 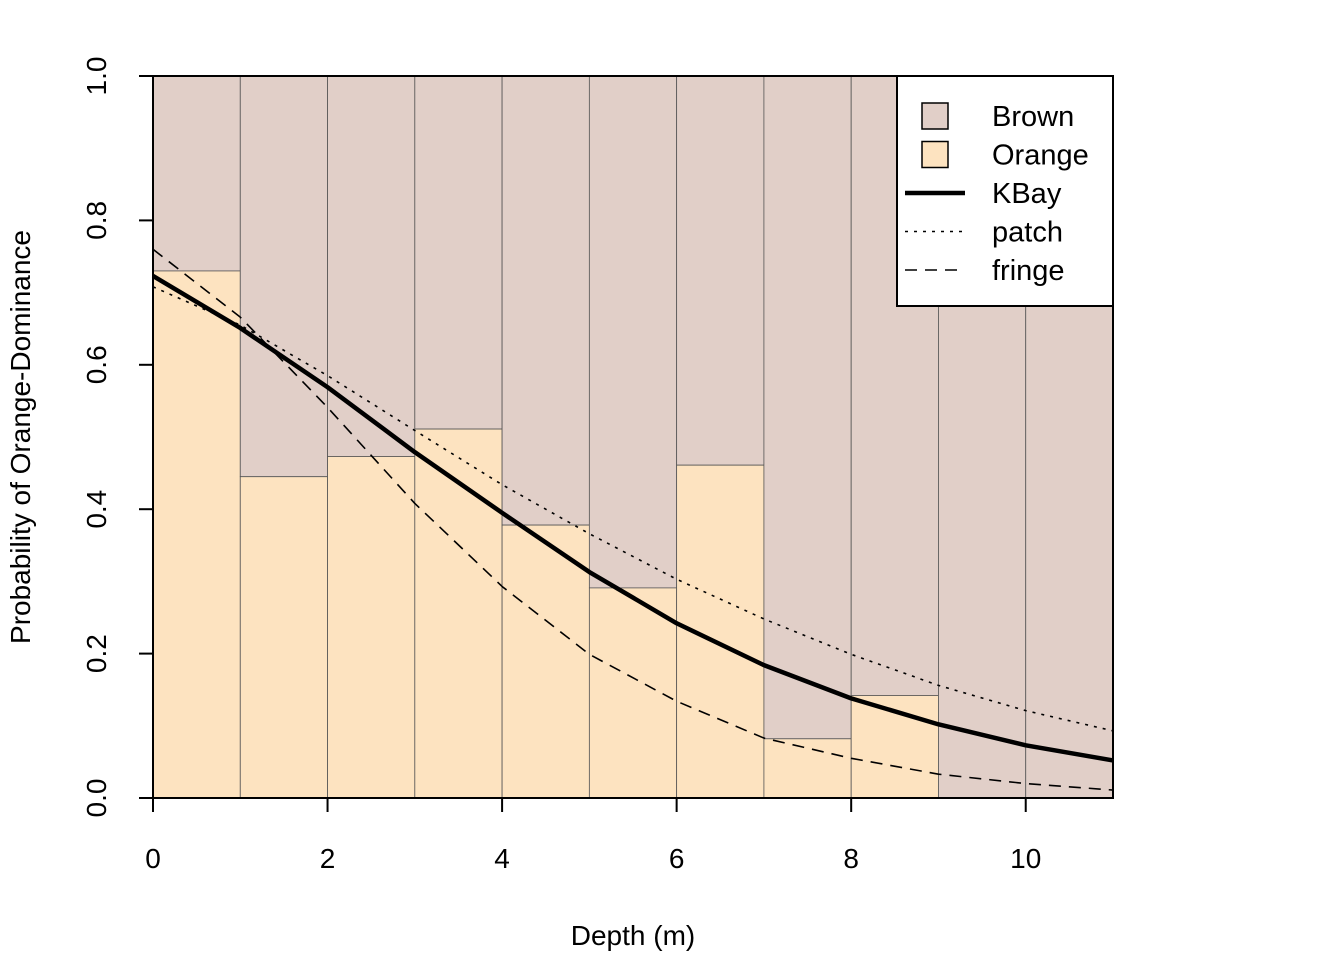 What do you see at coordinates (593, 836) in the screenshot?
I see `x-axis: 0 2 4 6 8 10` at bounding box center [593, 836].